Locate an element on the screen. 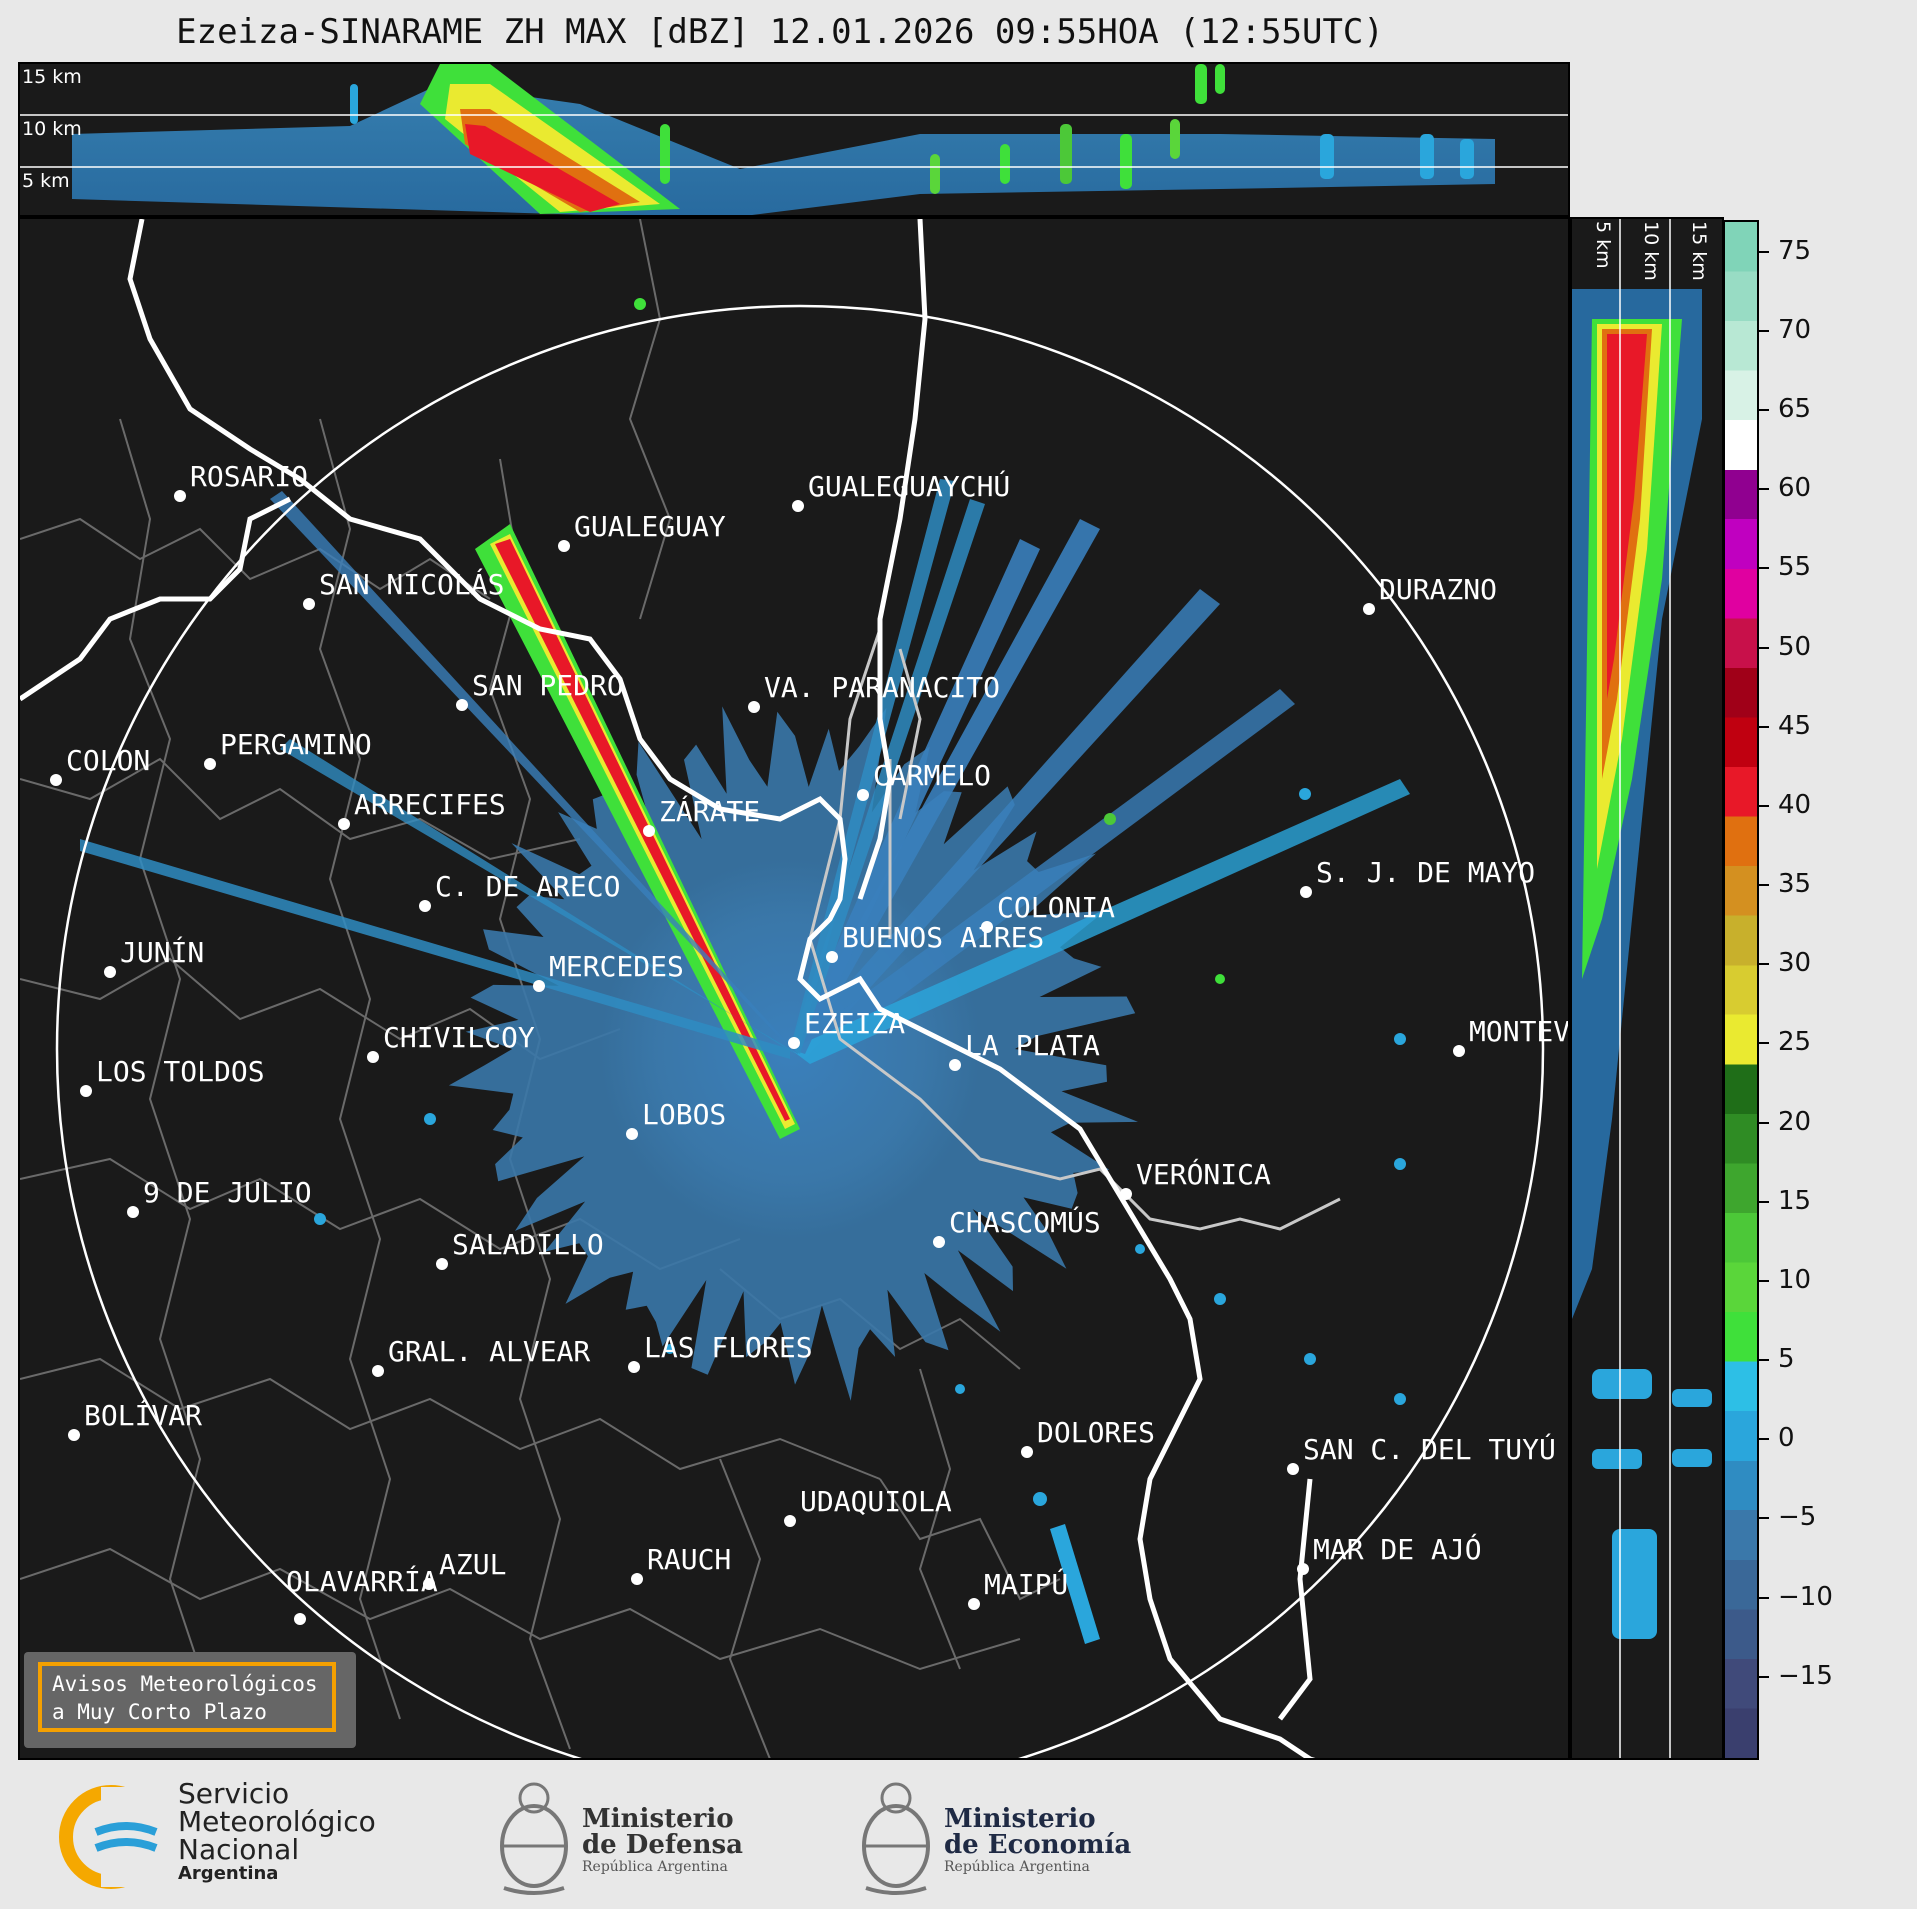  city-label: BOLÍVAR is located at coordinates (143, 1415).